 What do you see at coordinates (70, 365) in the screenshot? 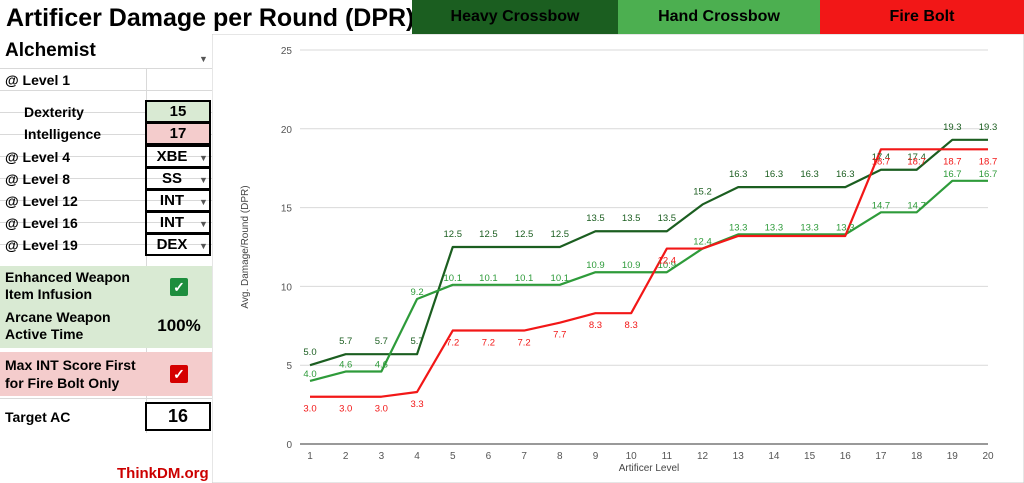
I see `max-int-label-line1: Max INT Score First` at bounding box center [70, 365].